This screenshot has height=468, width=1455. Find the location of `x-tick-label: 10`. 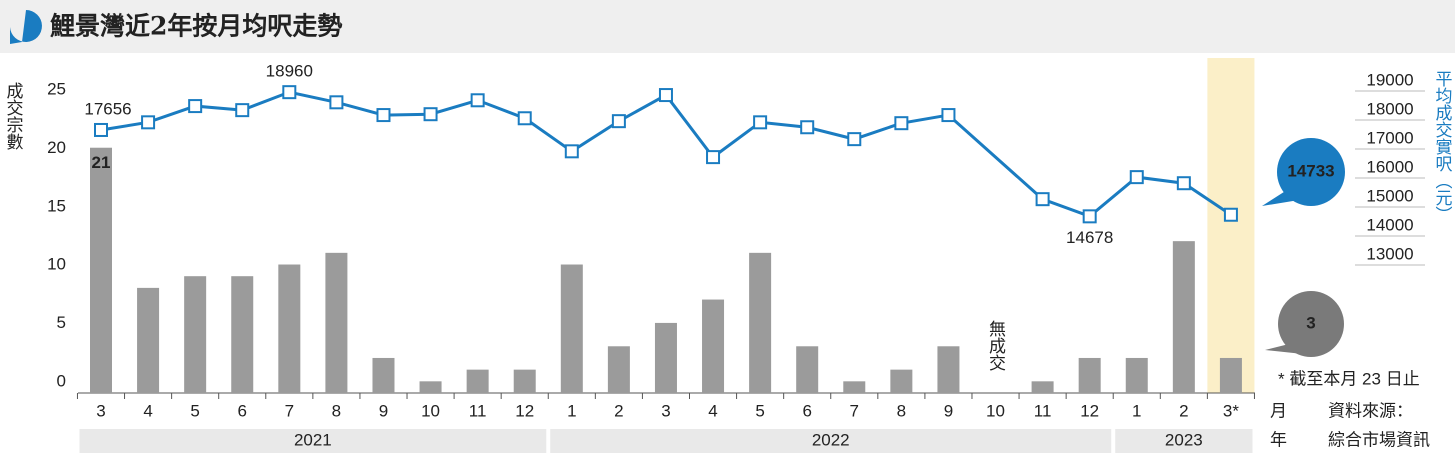

x-tick-label: 10 is located at coordinates (430, 410).